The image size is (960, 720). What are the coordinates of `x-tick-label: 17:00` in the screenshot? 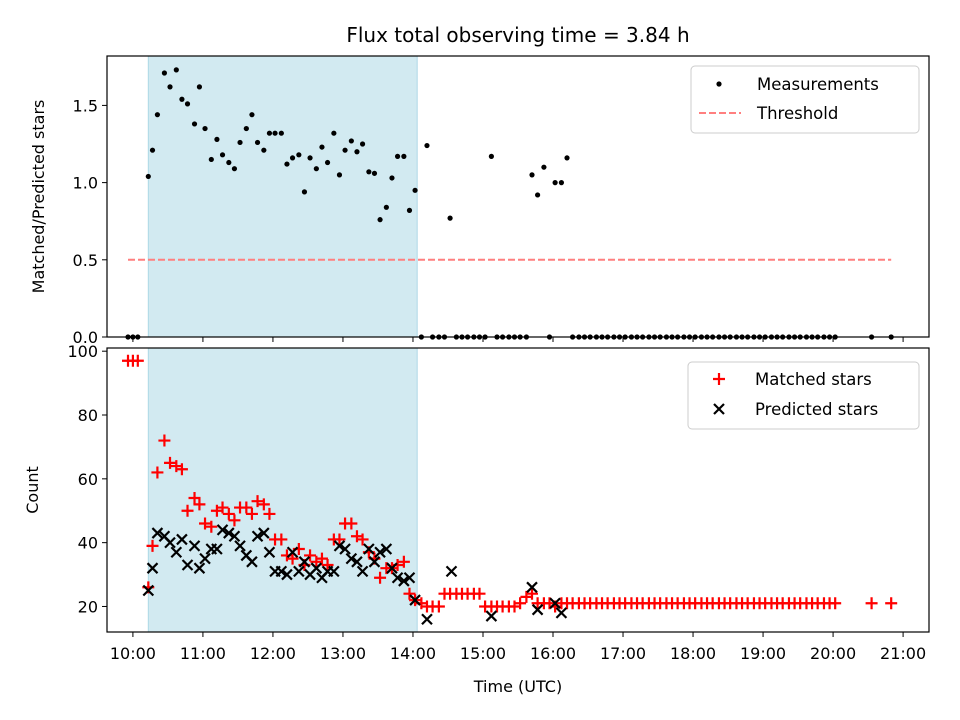 It's located at (623, 653).